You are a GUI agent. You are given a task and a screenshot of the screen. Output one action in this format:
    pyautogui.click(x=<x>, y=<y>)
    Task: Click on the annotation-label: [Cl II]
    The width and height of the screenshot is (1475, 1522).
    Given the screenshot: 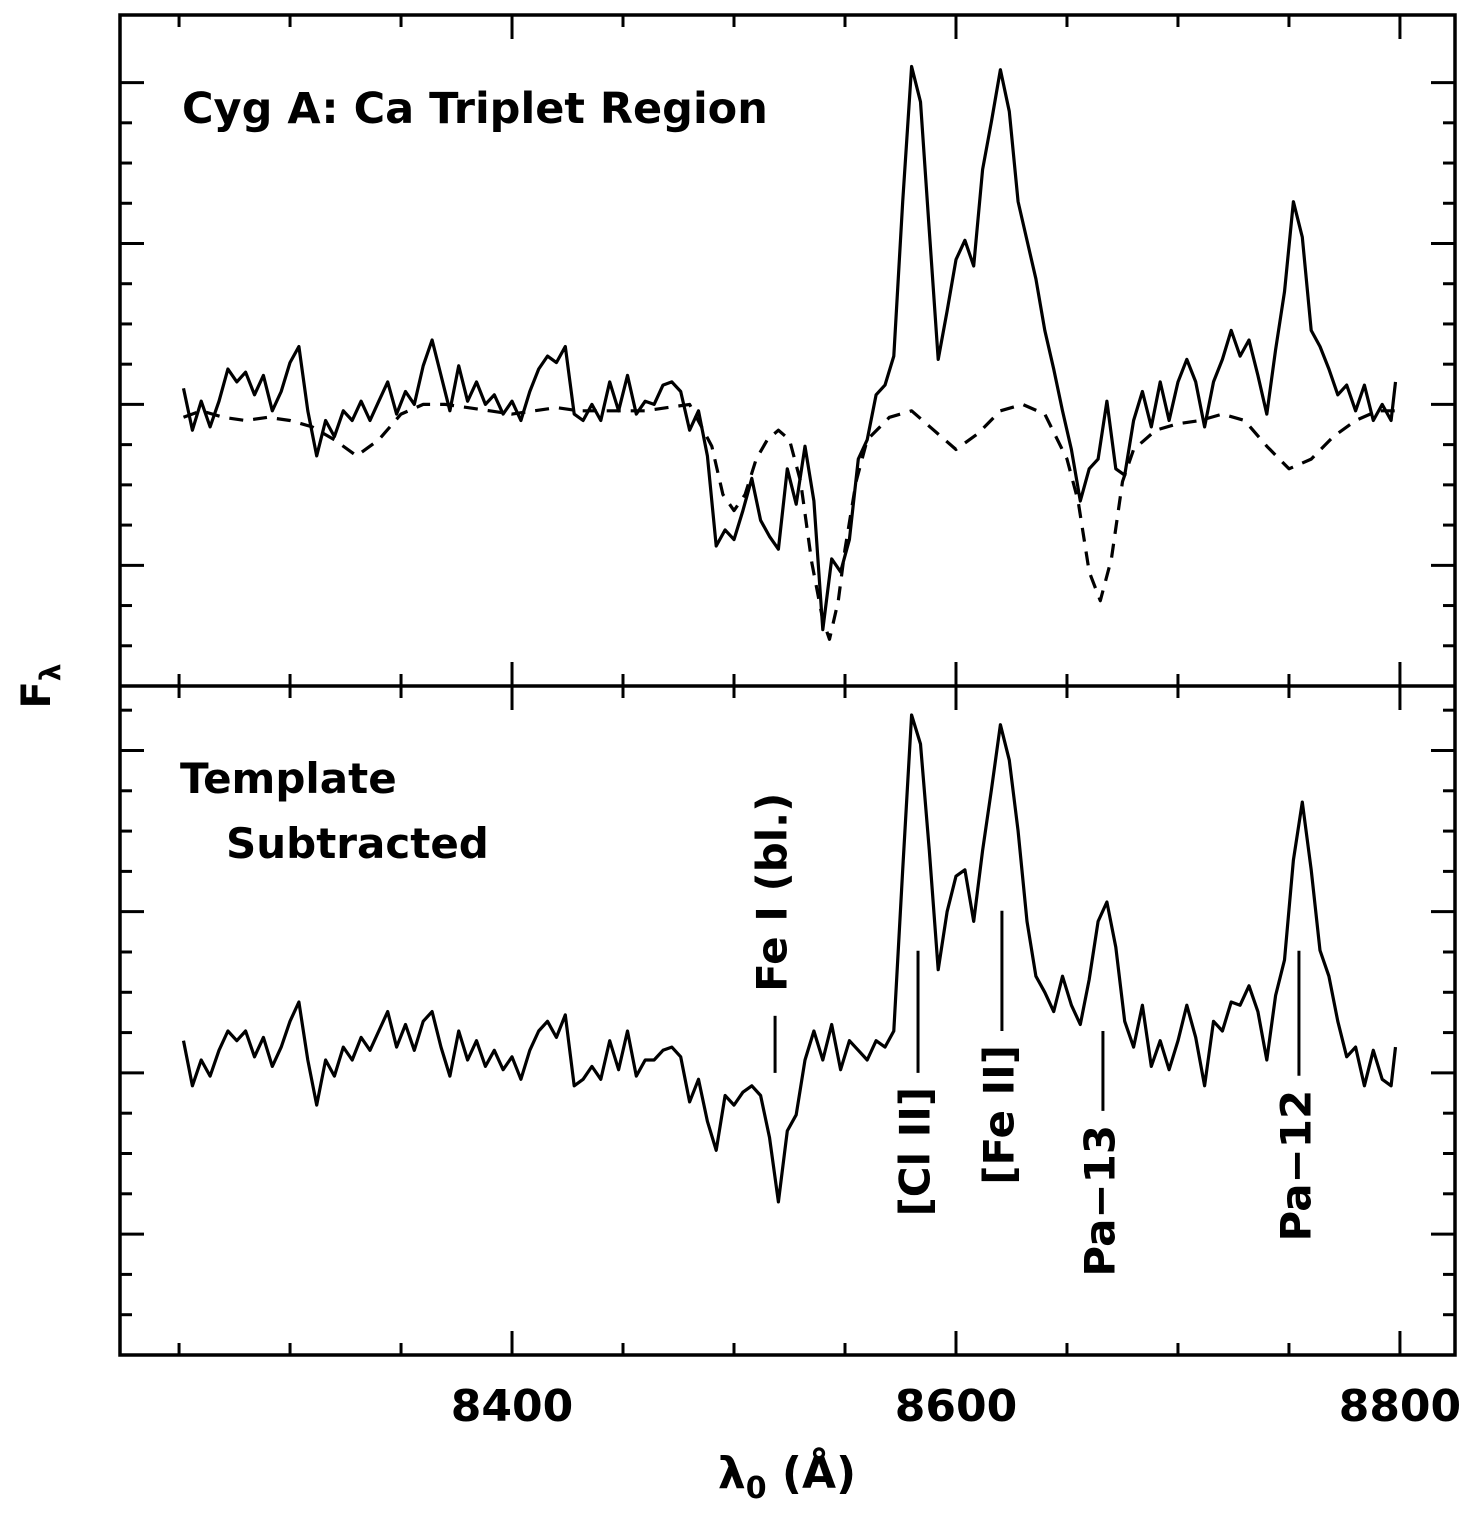 What is the action you would take?
    pyautogui.click(x=915, y=1152)
    